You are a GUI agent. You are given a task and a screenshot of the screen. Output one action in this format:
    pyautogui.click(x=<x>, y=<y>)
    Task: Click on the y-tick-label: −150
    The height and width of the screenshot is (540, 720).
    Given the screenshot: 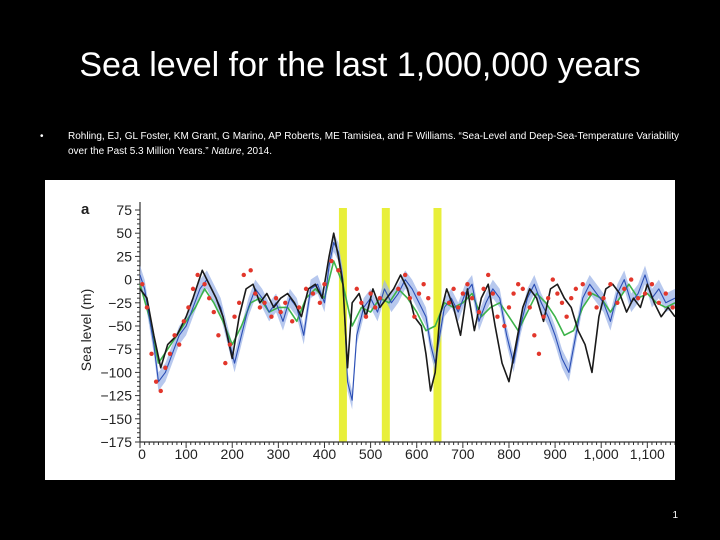 What is the action you would take?
    pyautogui.click(x=116, y=419)
    